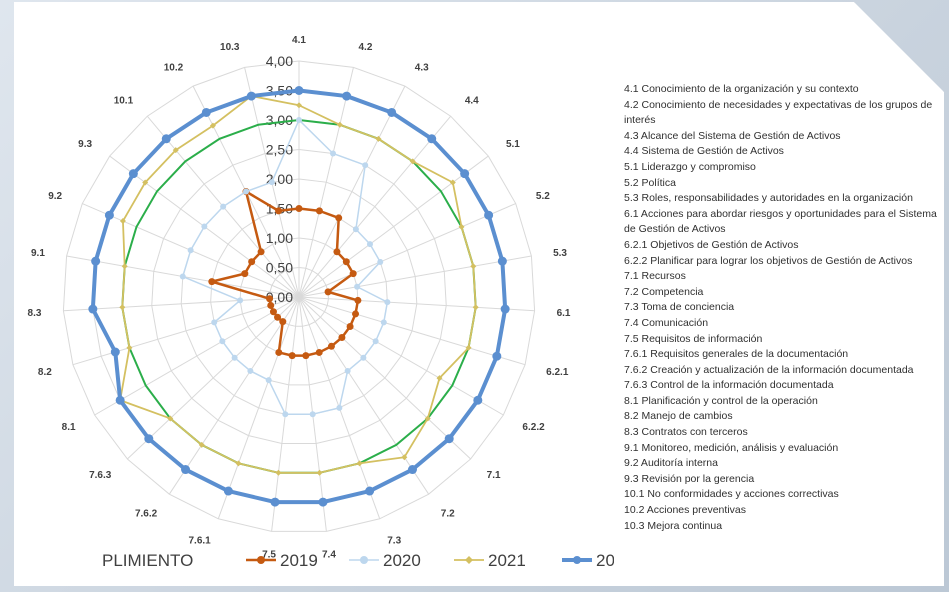 Image resolution: width=949 pixels, height=592 pixels. Describe the element at coordinates (69, 427) in the screenshot. I see `category-label: 8.1` at that location.